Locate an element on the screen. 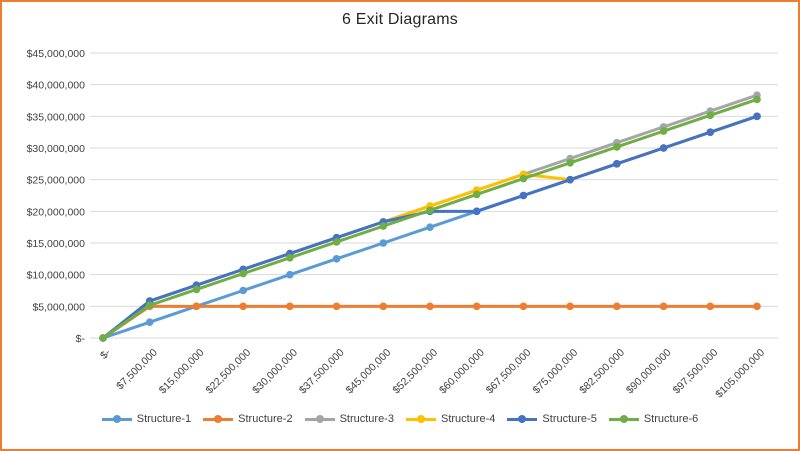 The height and width of the screenshot is (451, 800). legend-item-structure-2: Structure-2 is located at coordinates (248, 419).